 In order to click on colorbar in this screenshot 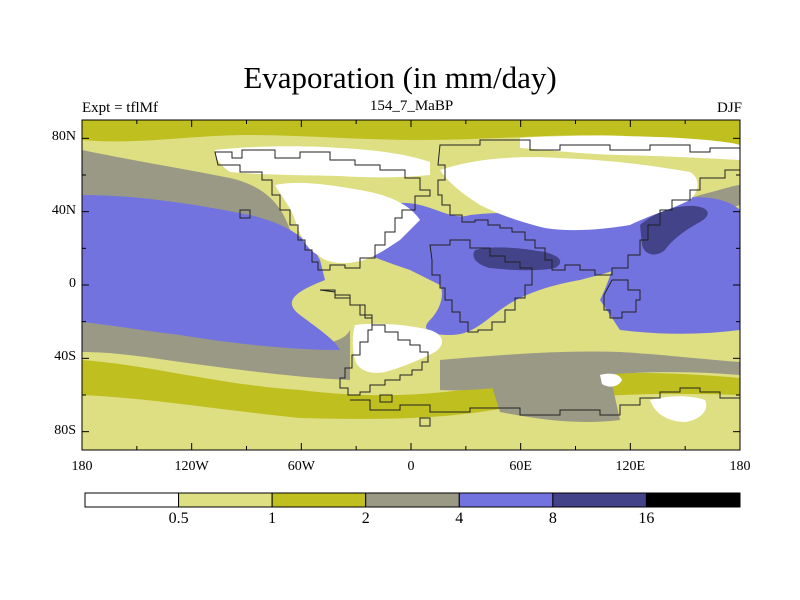, I will do `click(412, 500)`.